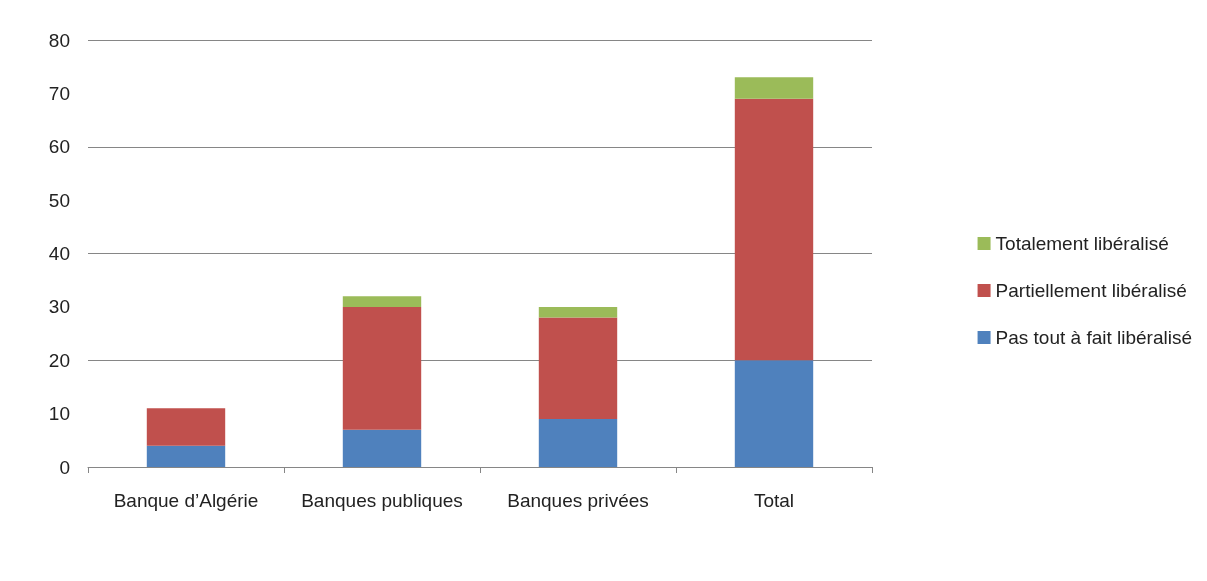 This screenshot has width=1207, height=581. What do you see at coordinates (578, 500) in the screenshot?
I see `x-tick-label: Banques privées` at bounding box center [578, 500].